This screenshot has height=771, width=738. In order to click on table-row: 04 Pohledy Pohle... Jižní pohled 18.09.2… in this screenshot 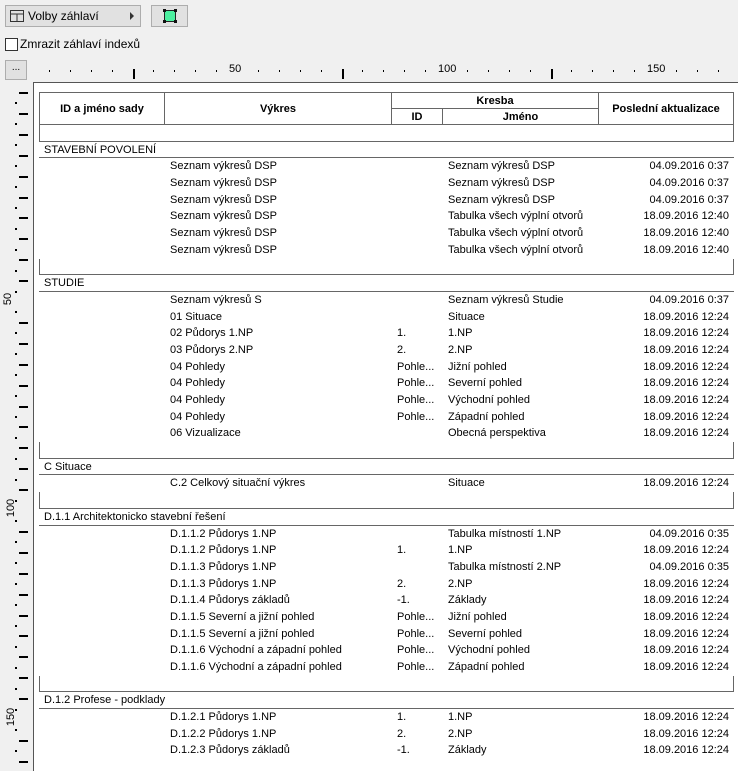, I will do `click(386, 367)`.